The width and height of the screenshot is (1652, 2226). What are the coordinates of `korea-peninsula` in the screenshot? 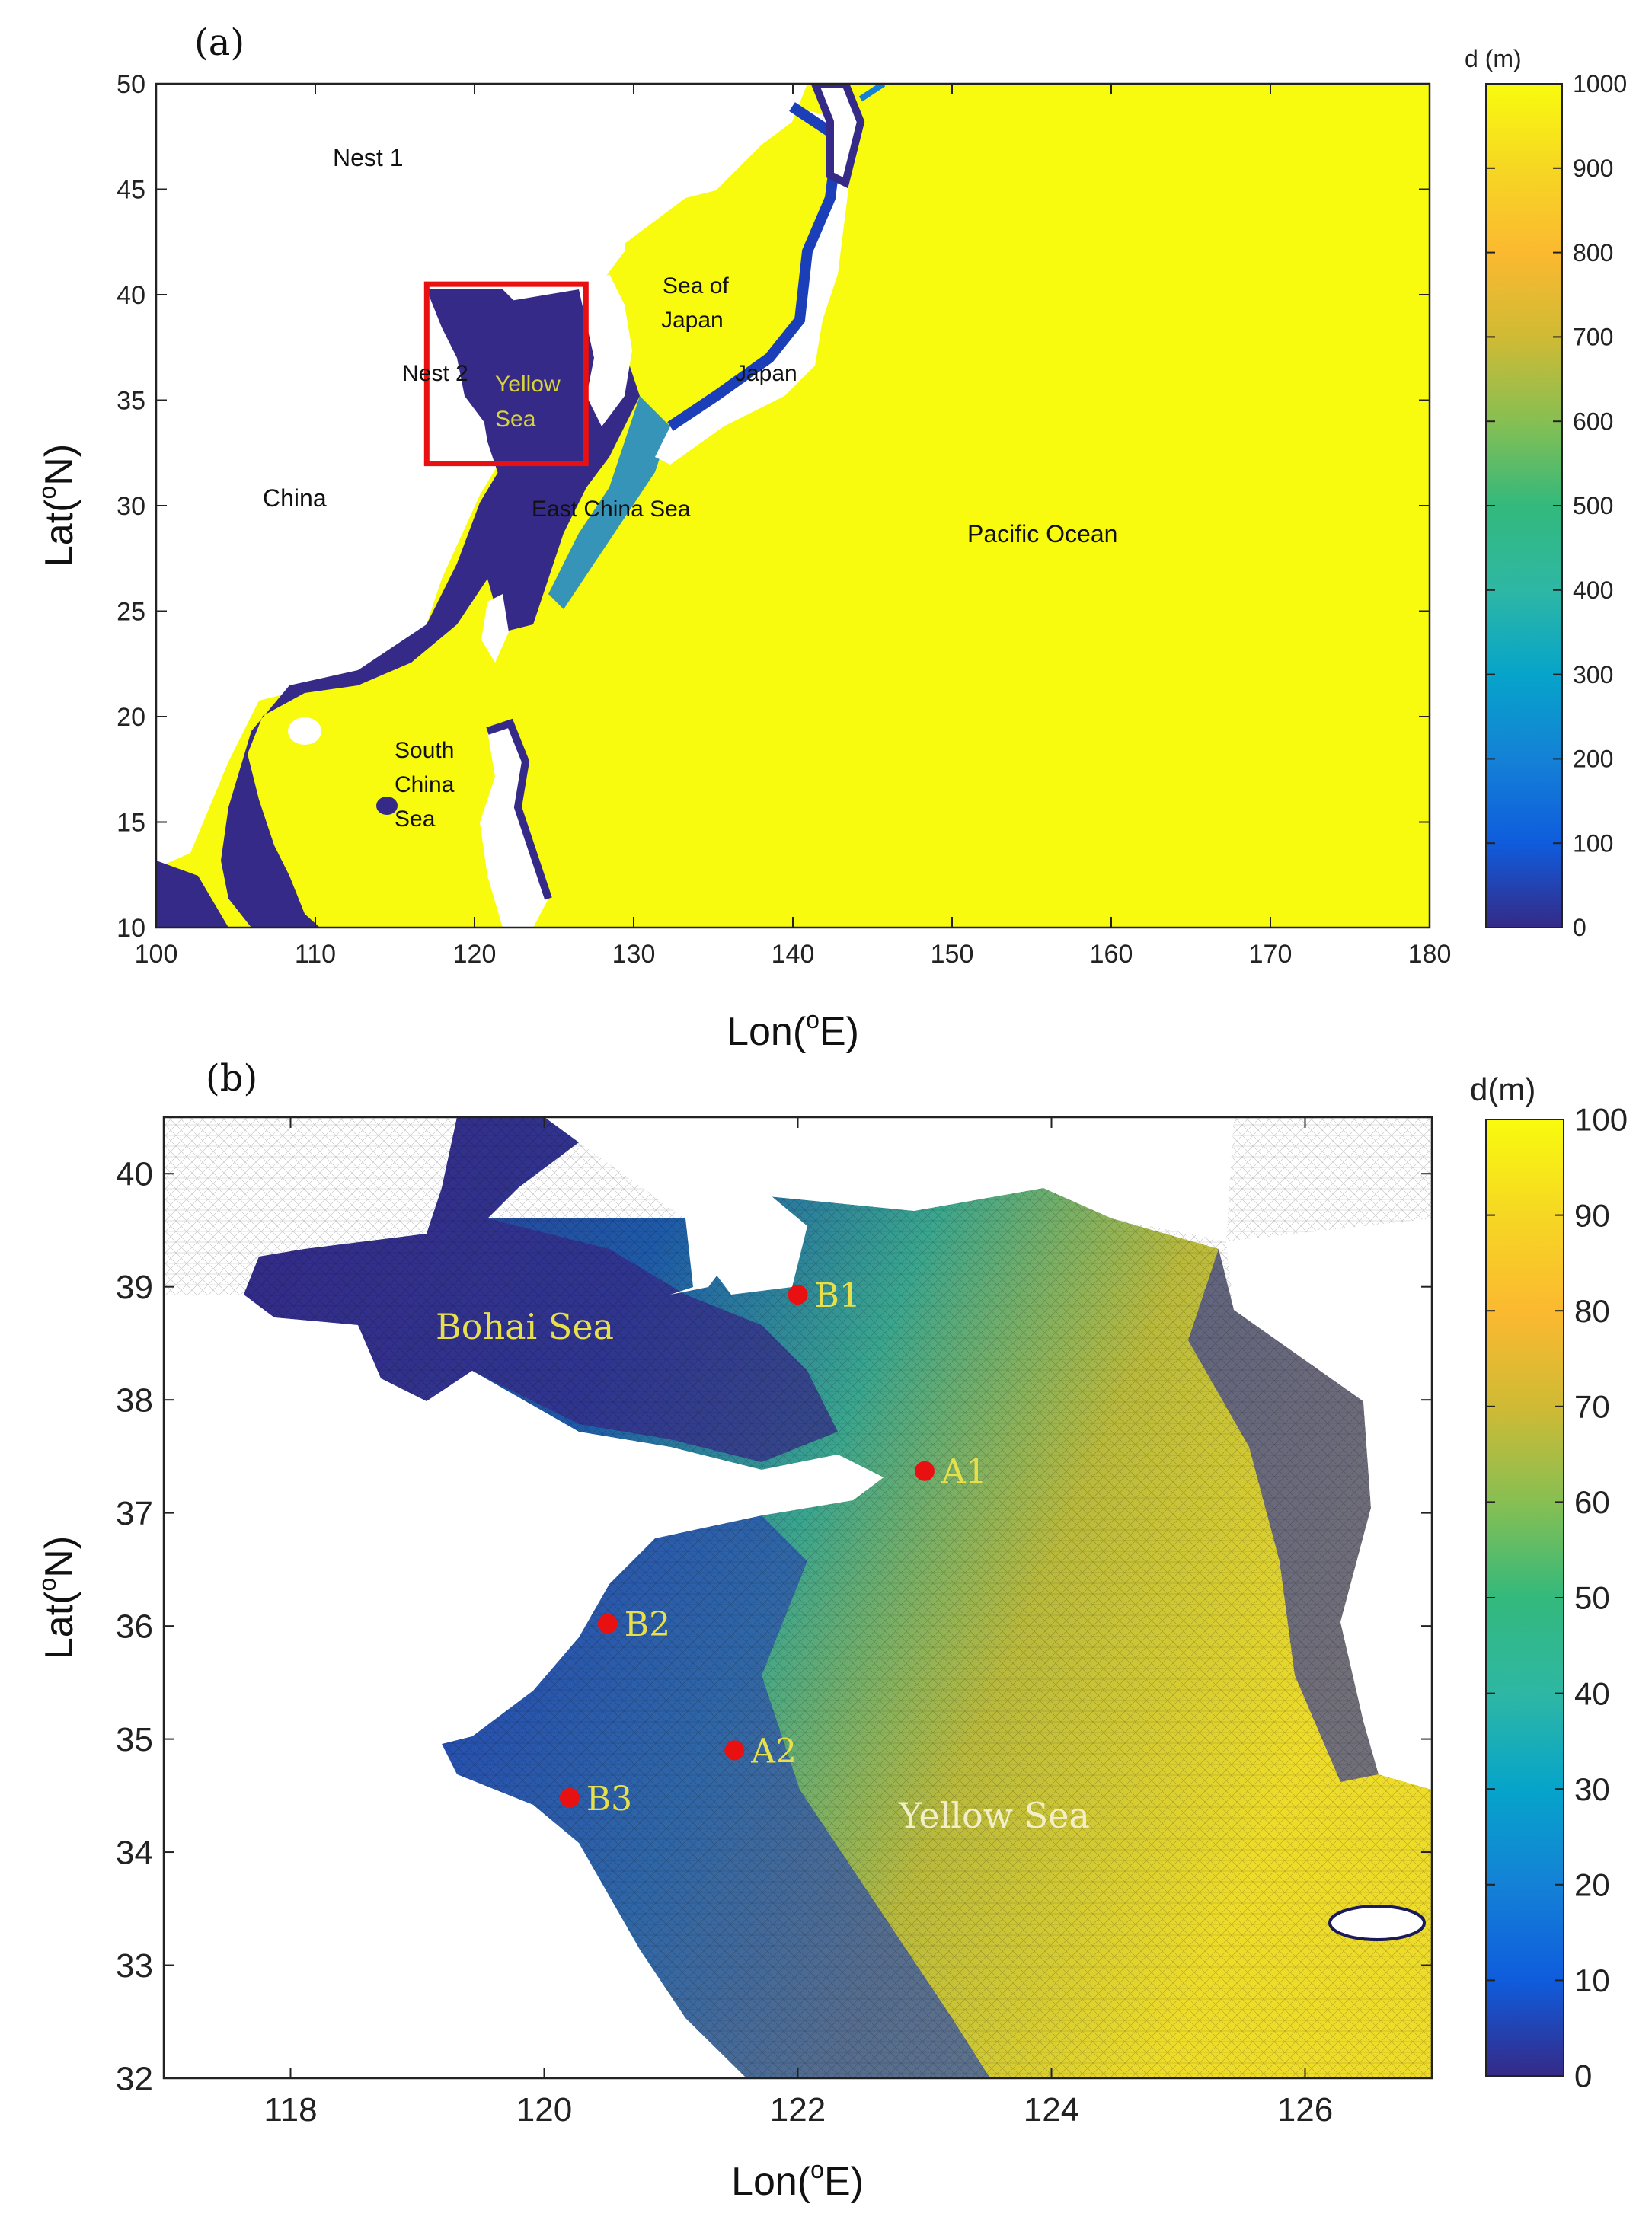 It's located at (1329, 1504).